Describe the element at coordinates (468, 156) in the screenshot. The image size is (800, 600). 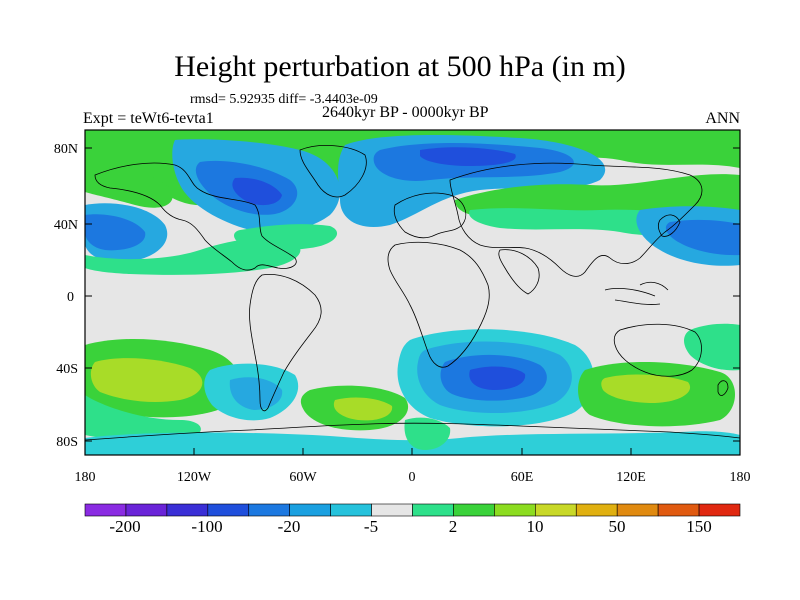
I see `eurasia-deep-core` at that location.